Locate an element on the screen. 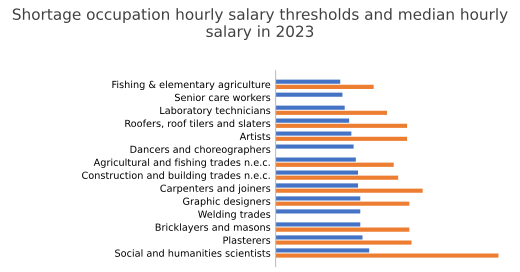 This screenshot has height=272, width=520. y-tick-label: Senior care workers is located at coordinates (222, 98).